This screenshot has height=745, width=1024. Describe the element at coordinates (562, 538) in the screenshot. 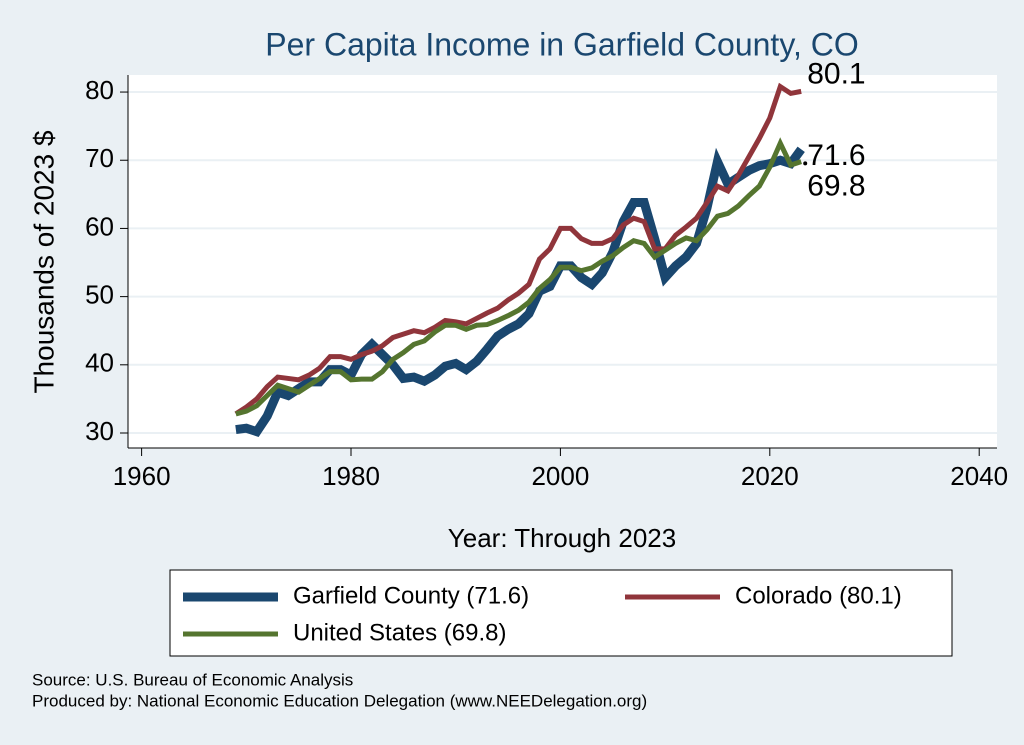

I see `x-axis-title: Year: Through 2023` at that location.